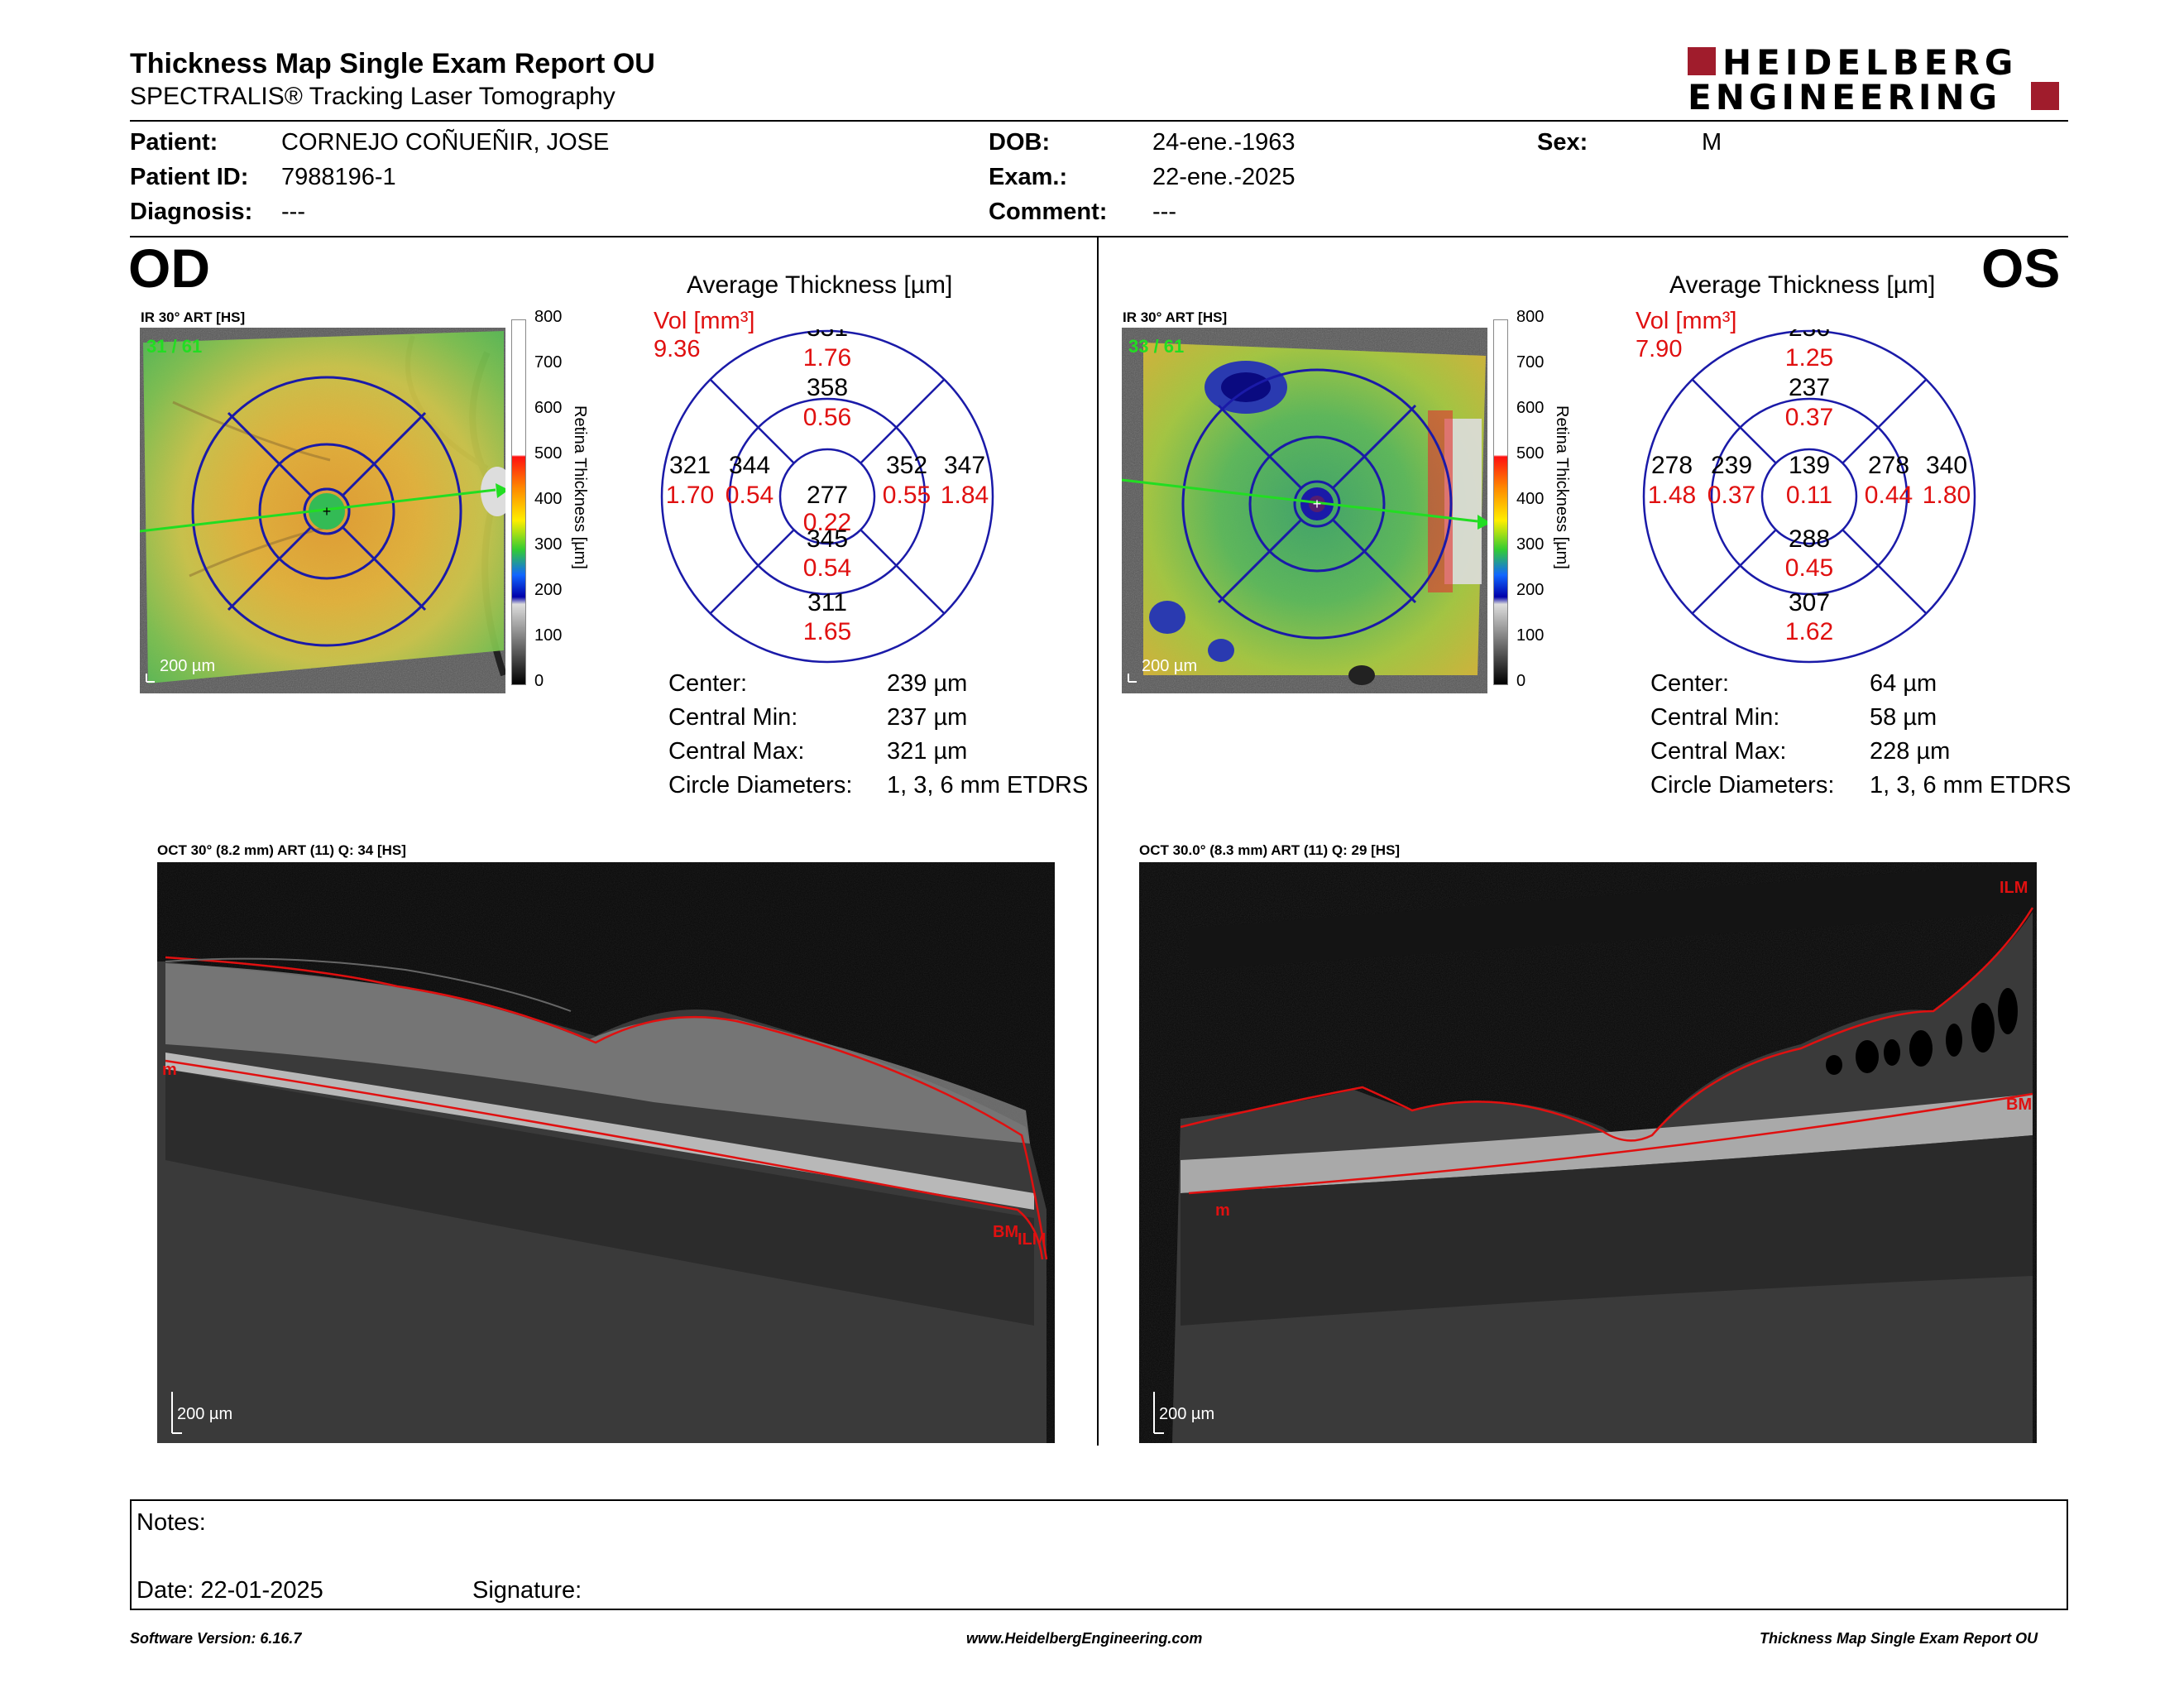 The width and height of the screenshot is (2184, 1688). I want to click on od-colorbar, so click(518, 502).